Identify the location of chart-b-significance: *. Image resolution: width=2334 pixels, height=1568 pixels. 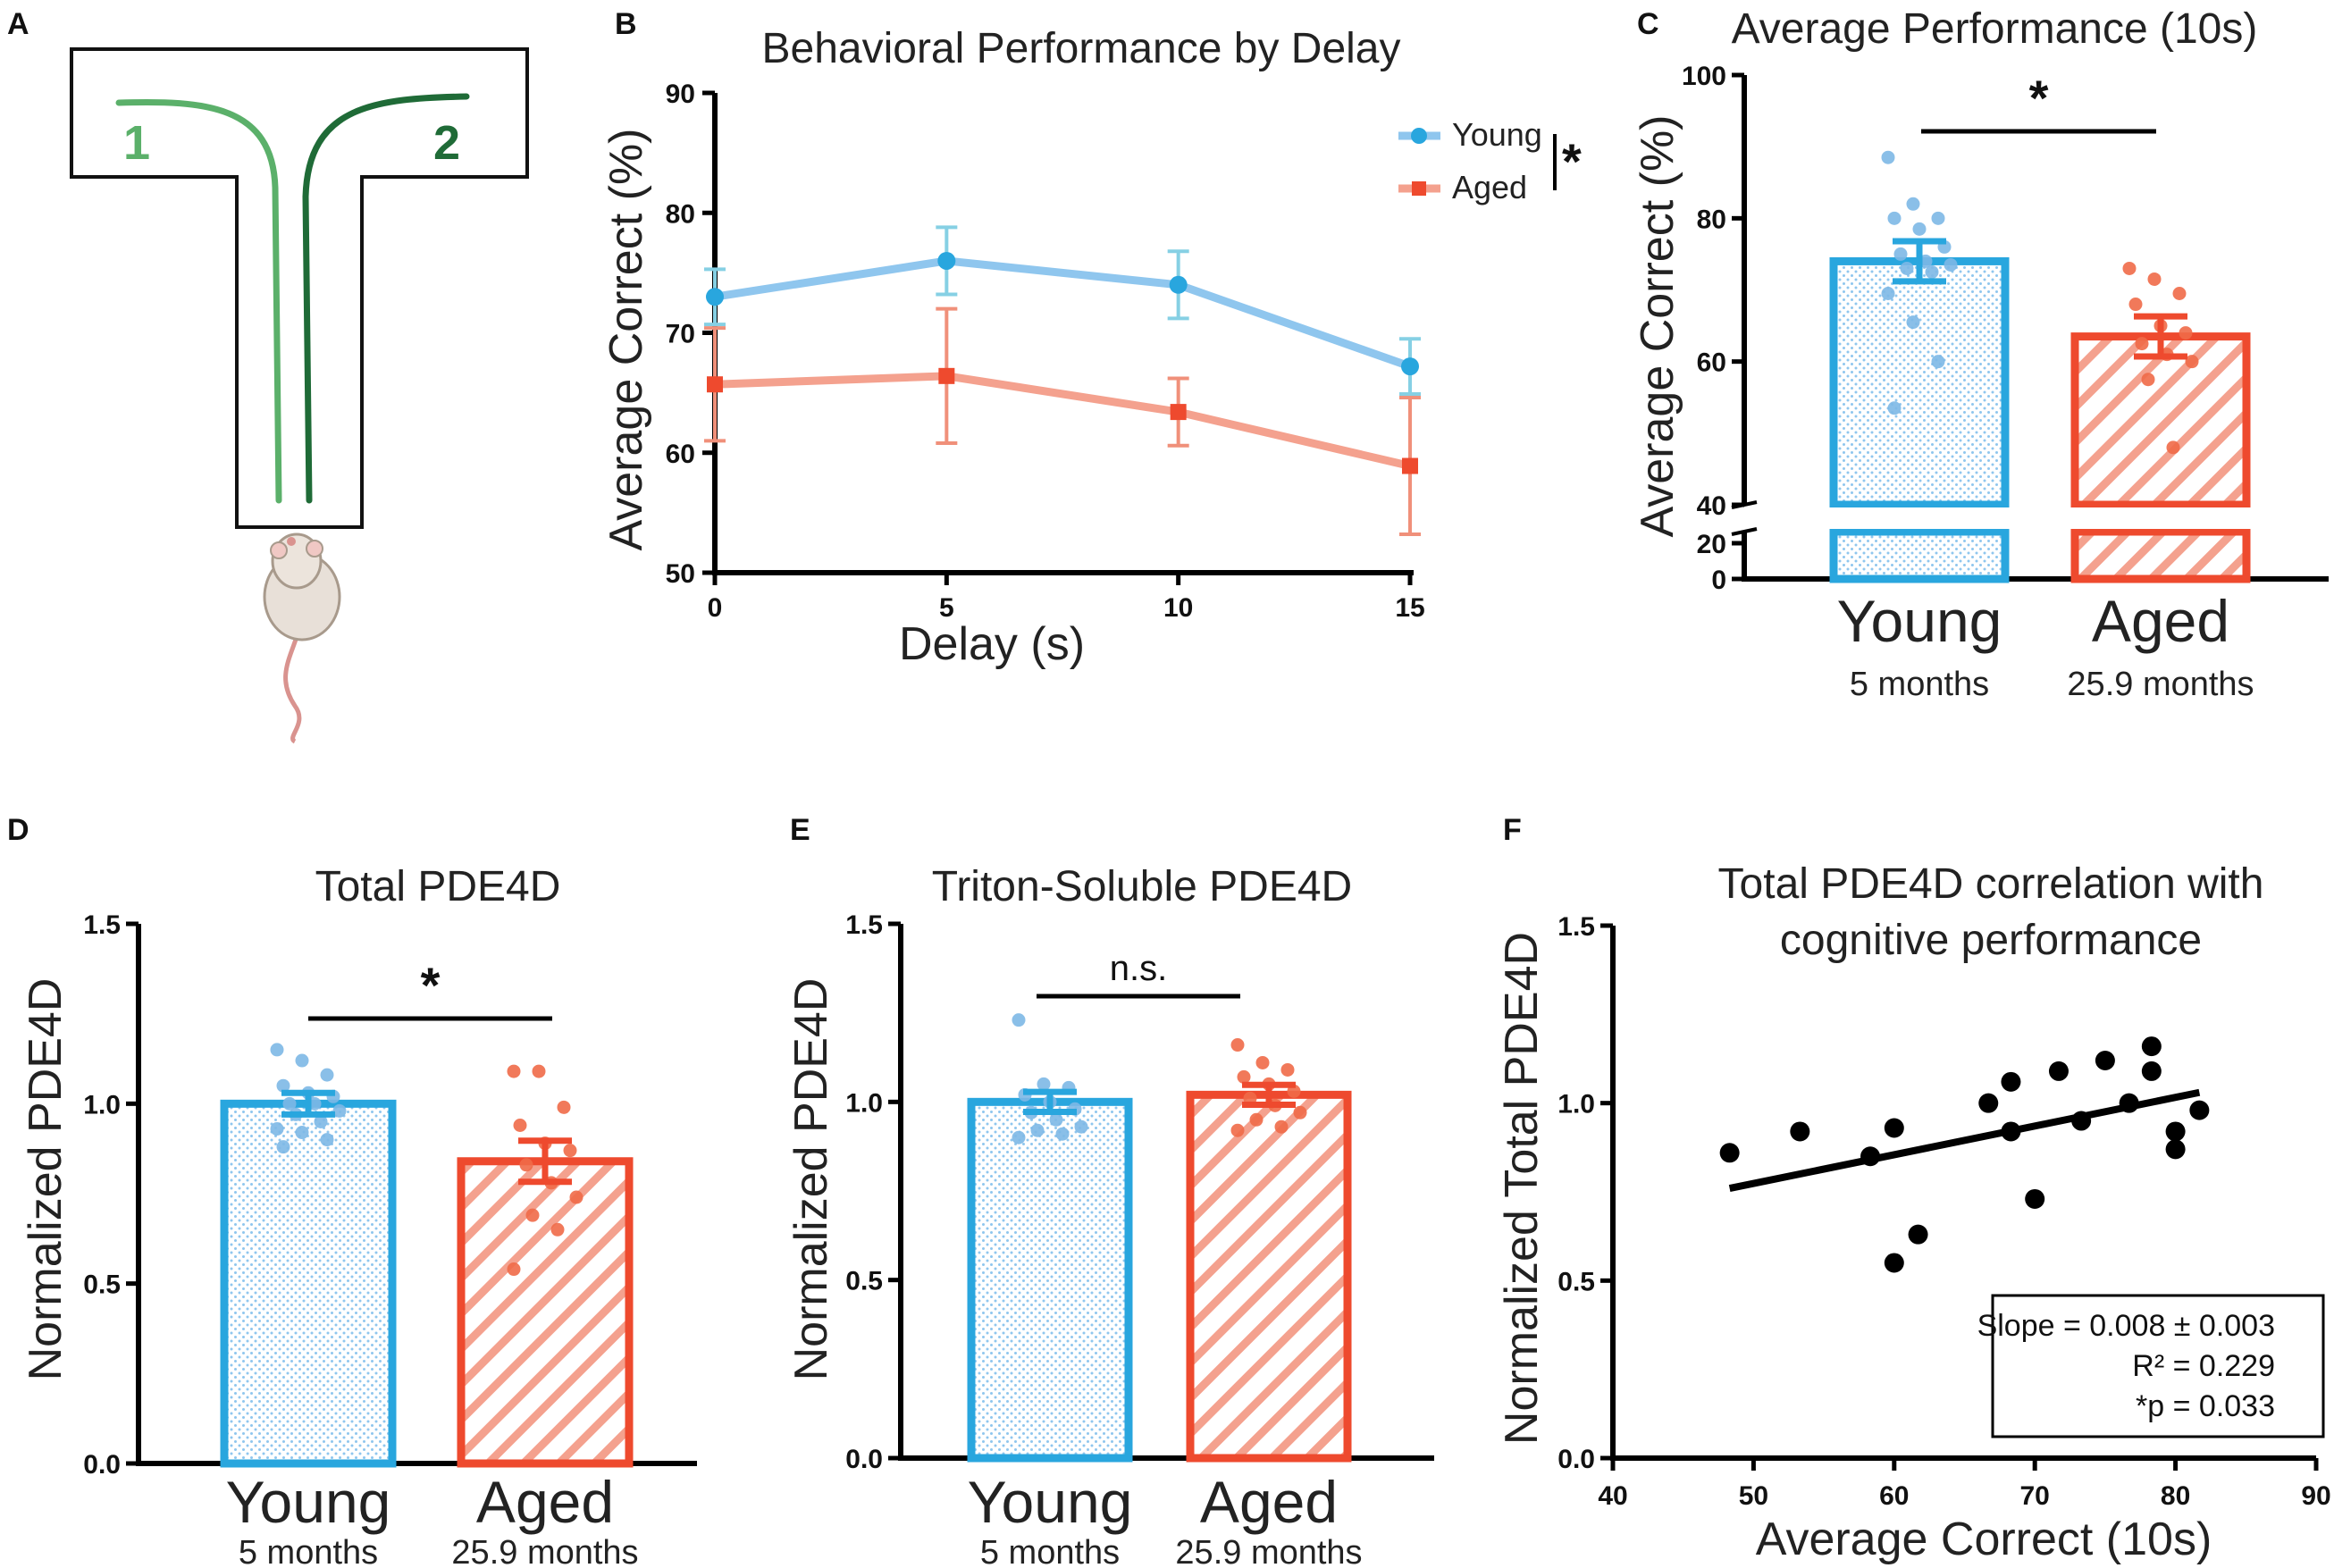
(1572, 161).